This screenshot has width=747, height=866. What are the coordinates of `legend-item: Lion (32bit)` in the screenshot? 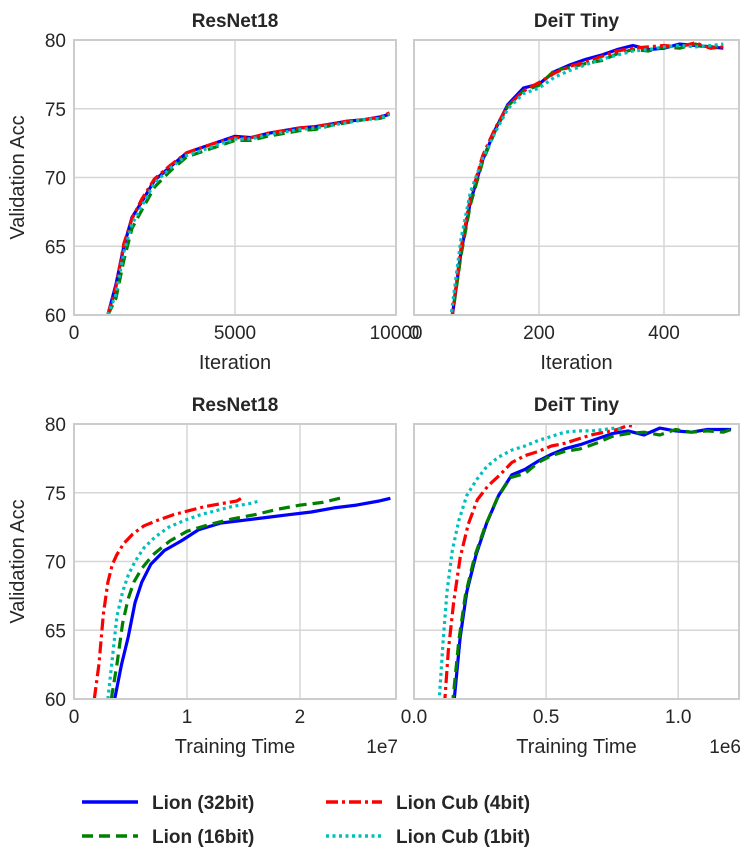 It's located at (168, 803).